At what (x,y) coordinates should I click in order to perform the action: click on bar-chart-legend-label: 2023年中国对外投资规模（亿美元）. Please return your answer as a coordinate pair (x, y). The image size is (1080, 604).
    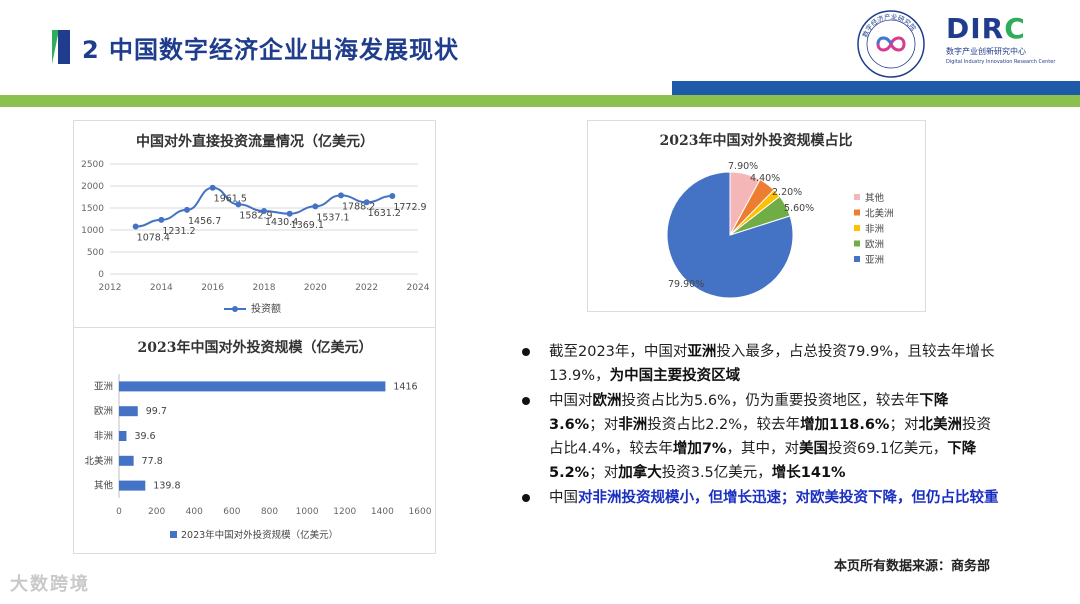
    Looking at the image, I should click on (259, 535).